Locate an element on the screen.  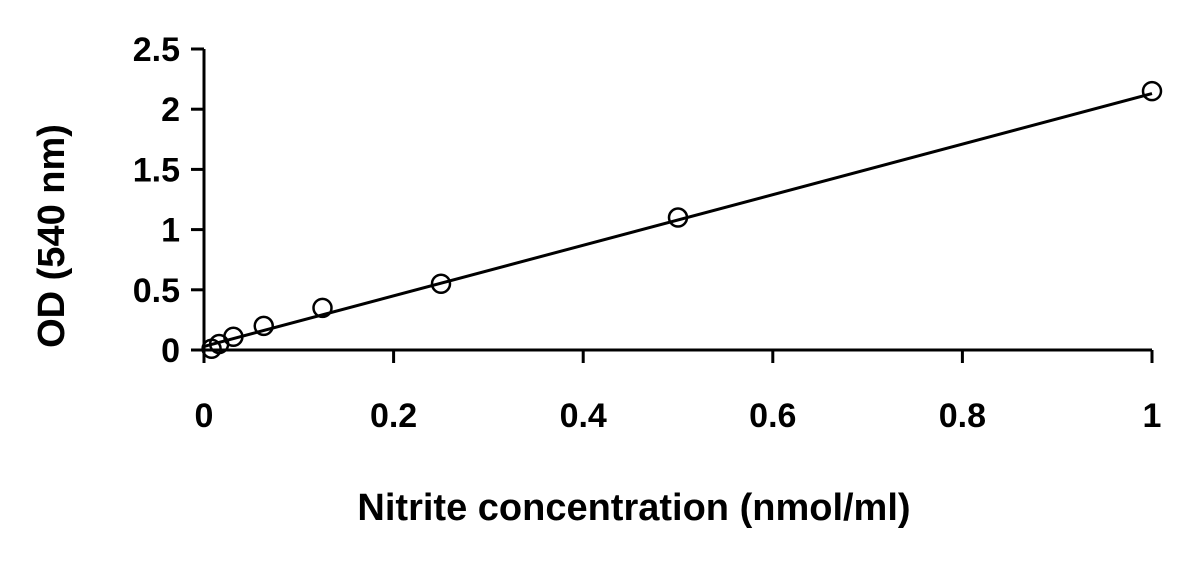
y-tick-label: 1 is located at coordinates (170, 231).